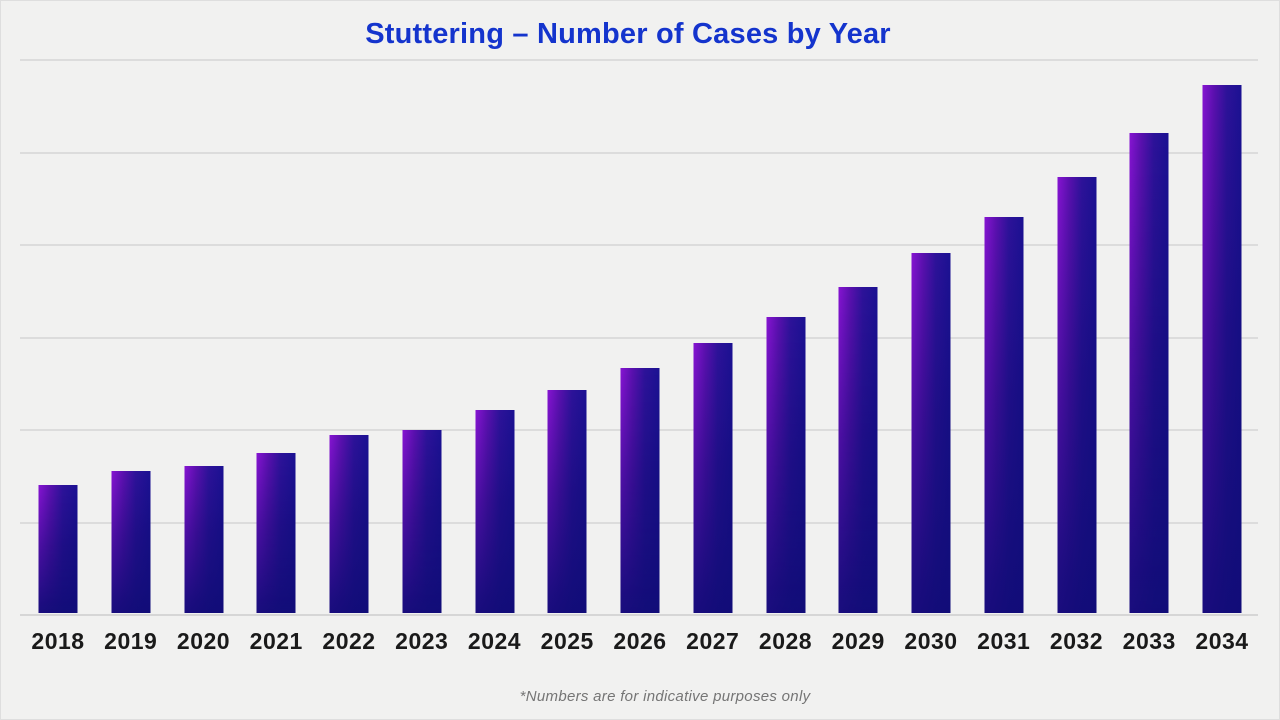 The width and height of the screenshot is (1280, 720). I want to click on bar-2030, so click(931, 433).